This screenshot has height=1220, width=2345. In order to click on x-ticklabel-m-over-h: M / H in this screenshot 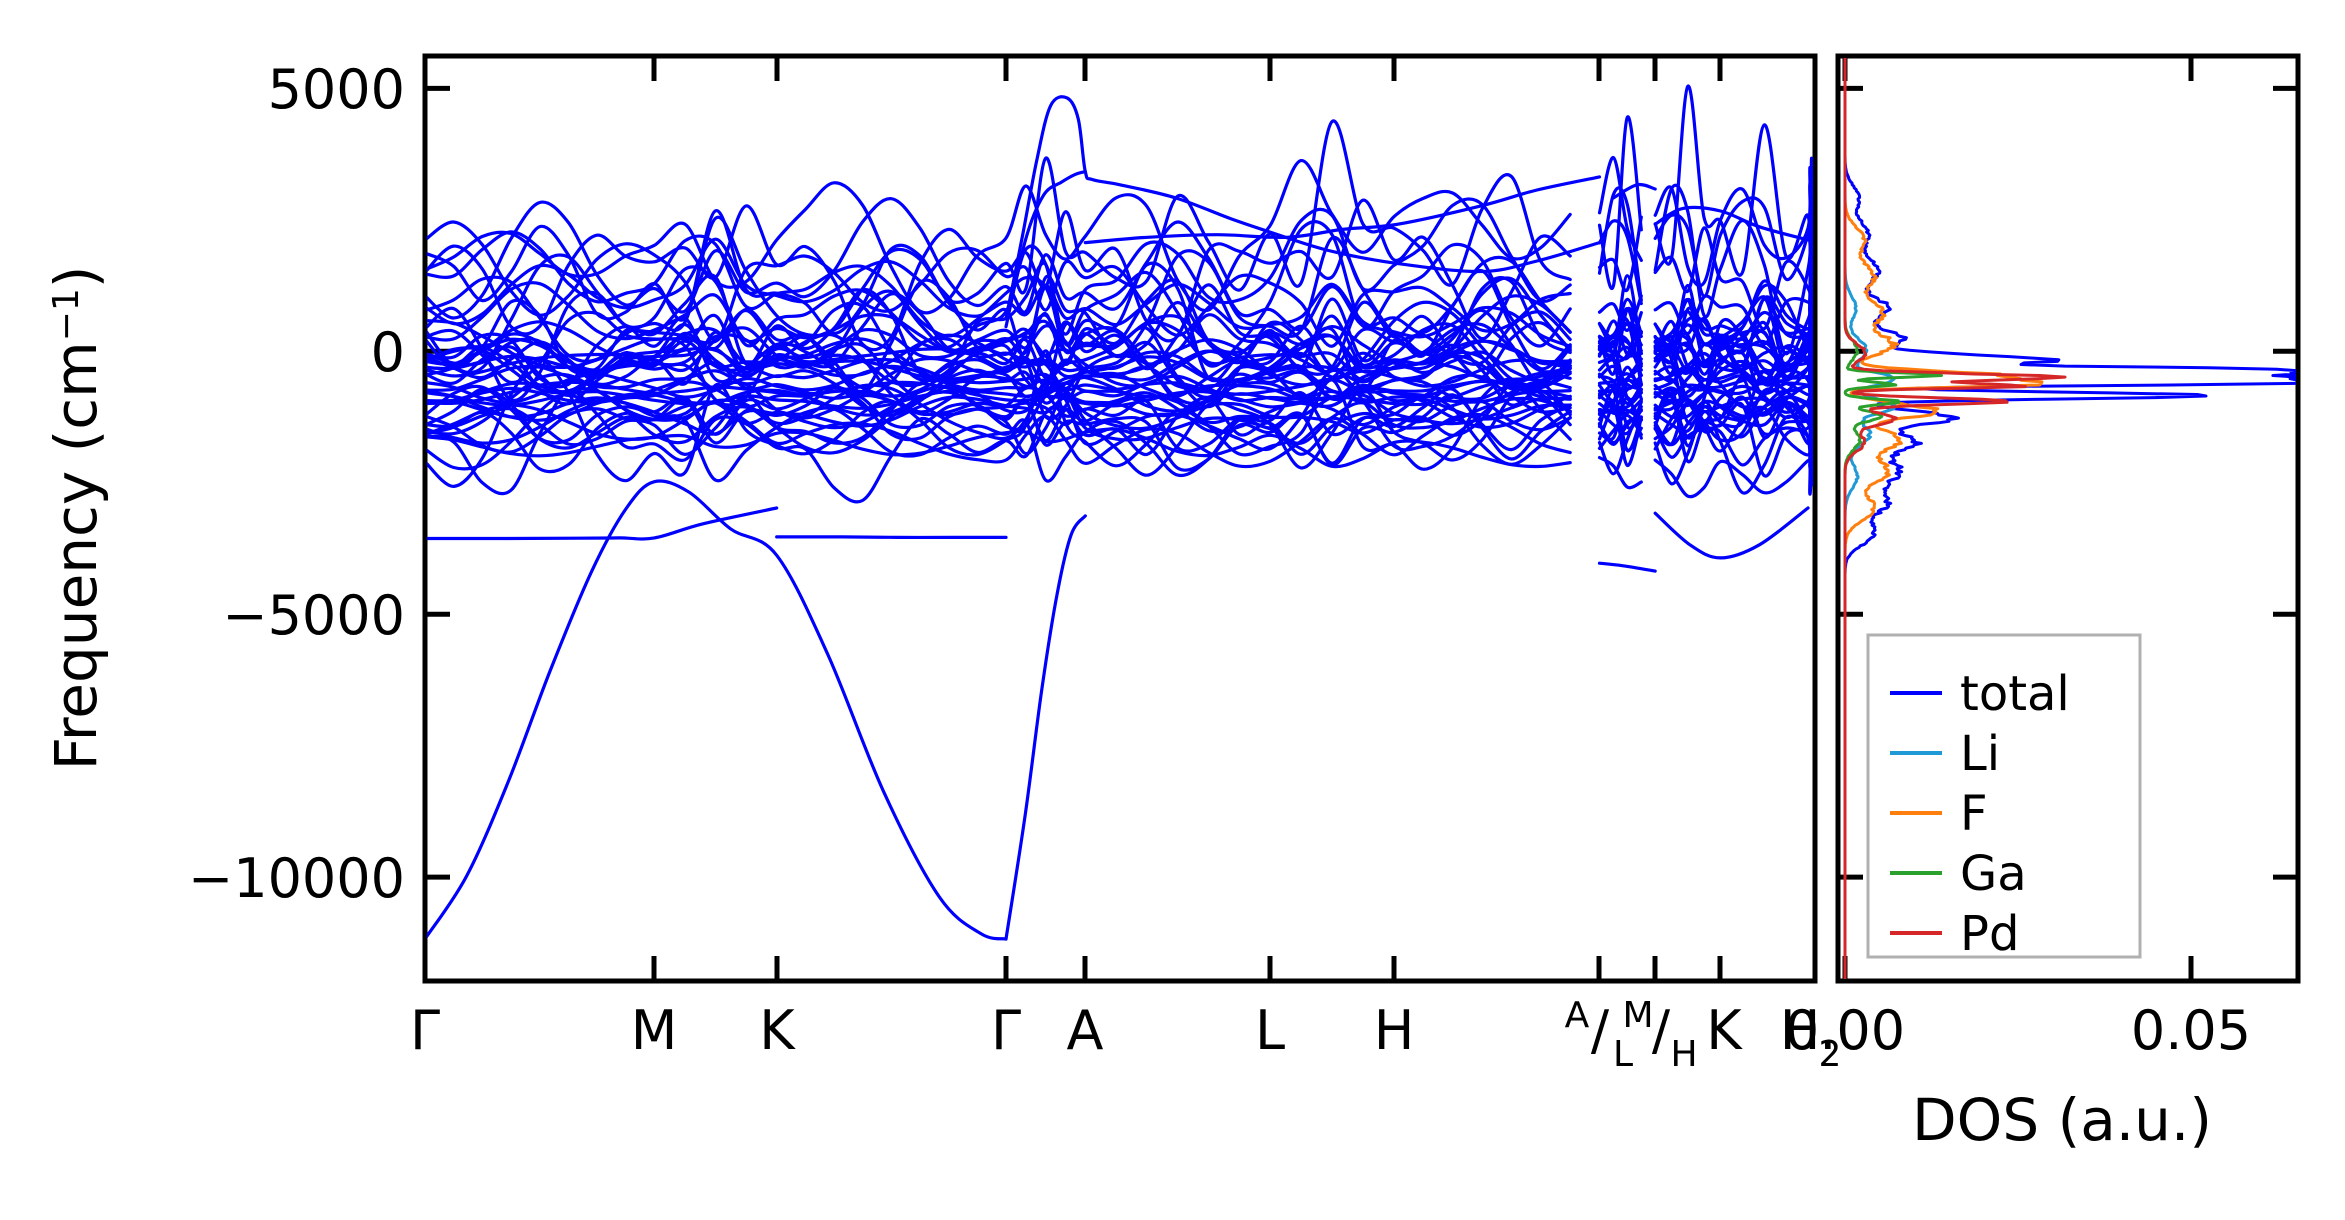, I will do `click(1659, 1035)`.